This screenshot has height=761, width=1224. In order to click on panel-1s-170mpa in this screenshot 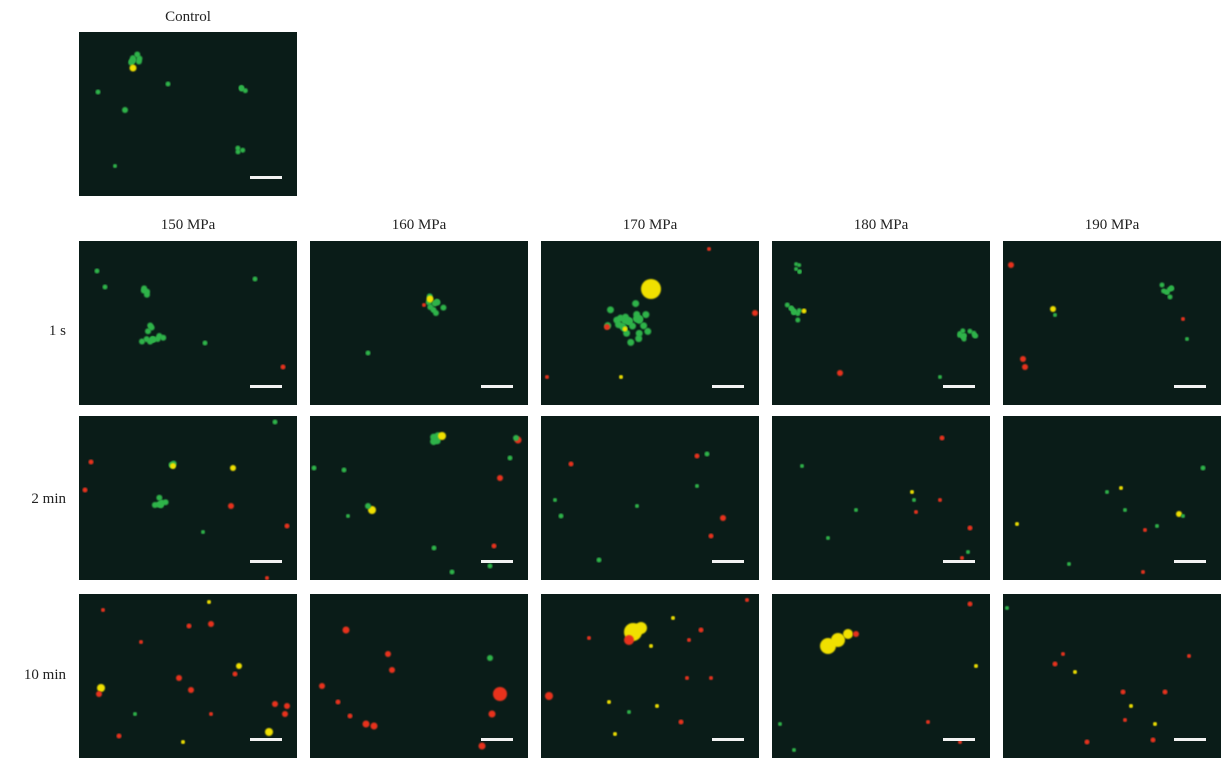, I will do `click(650, 323)`.